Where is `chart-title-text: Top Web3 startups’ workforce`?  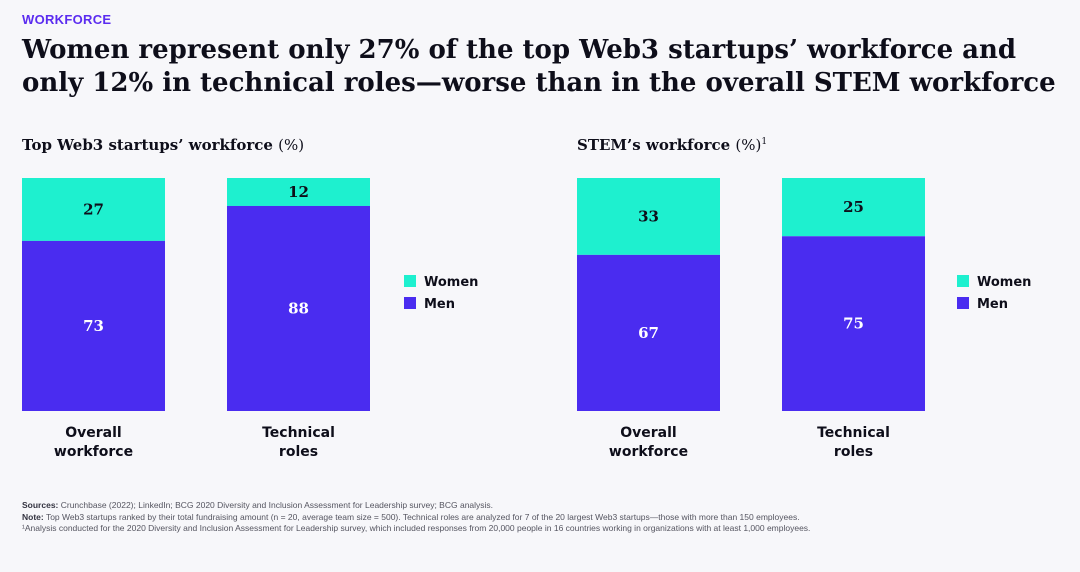
chart-title-text: Top Web3 startups’ workforce is located at coordinates (147, 145).